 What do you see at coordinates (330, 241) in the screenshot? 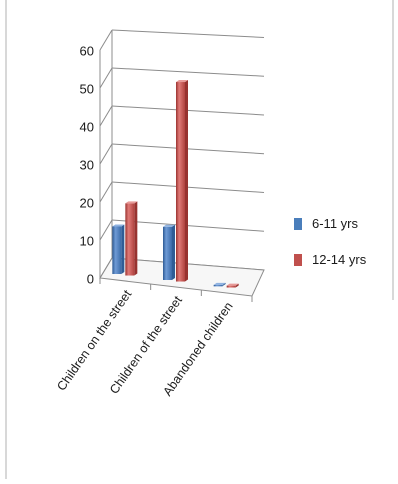
I see `legend: 6-11 yrs 12-14 yrs` at bounding box center [330, 241].